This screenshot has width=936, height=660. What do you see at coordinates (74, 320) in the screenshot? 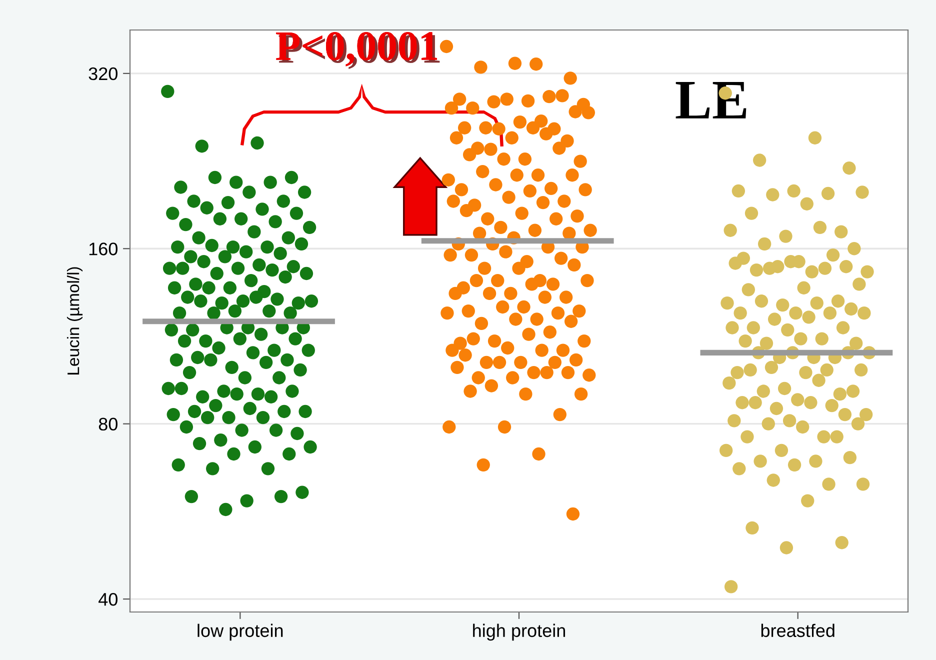
I see `y-axis-title: Leucin (µmol/l)` at bounding box center [74, 320].